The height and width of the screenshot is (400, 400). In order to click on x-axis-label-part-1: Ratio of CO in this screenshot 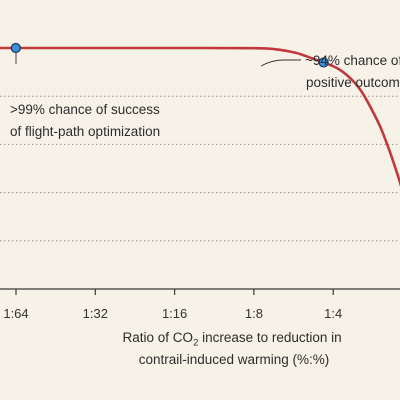, I will do `click(158, 337)`.